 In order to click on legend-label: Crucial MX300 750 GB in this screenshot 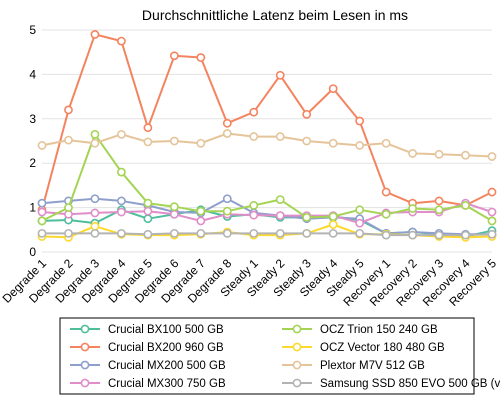, I will do `click(167, 384)`.